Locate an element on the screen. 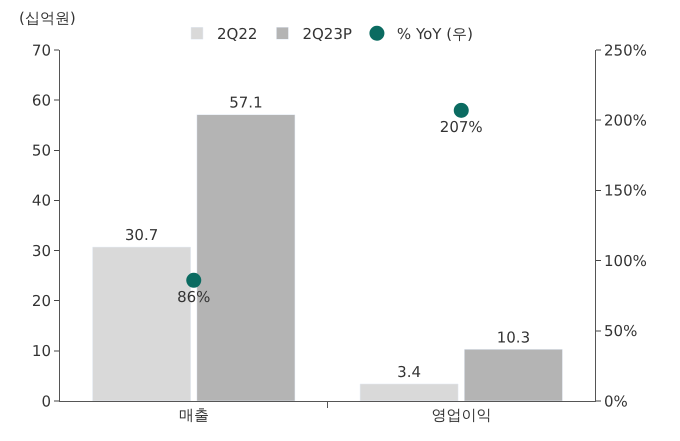 The height and width of the screenshot is (441, 680). data-label: 57.1 is located at coordinates (246, 103).